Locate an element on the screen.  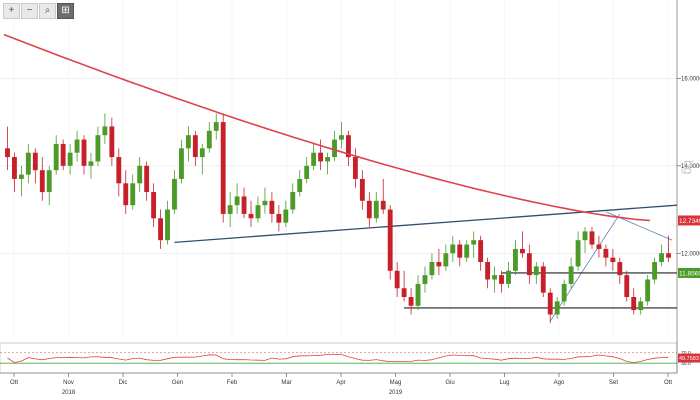
x-tick-label: Ago is located at coordinates (559, 383).